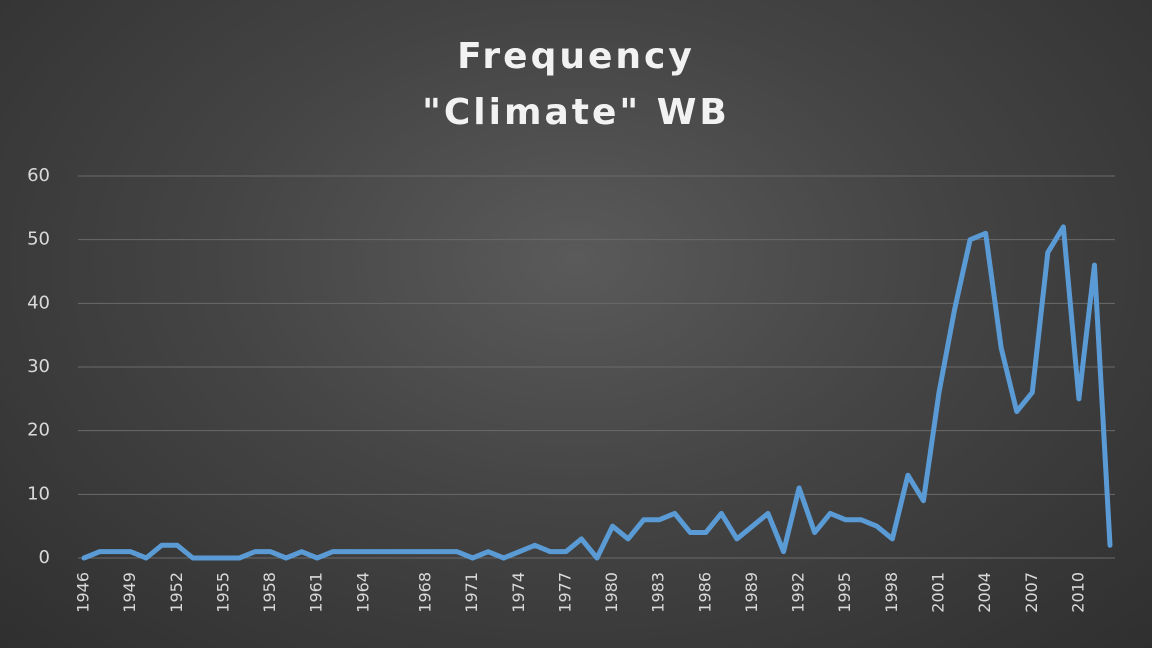 The height and width of the screenshot is (648, 1152). What do you see at coordinates (129, 592) in the screenshot?
I see `x-tick-label: 1949` at bounding box center [129, 592].